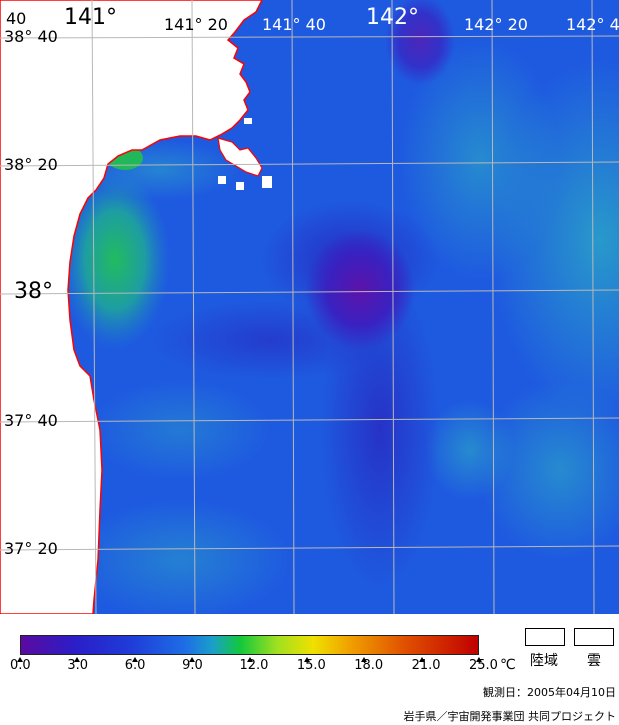 Image resolution: width=619 pixels, height=725 pixels. What do you see at coordinates (249, 645) in the screenshot?
I see `color-scale-bar` at bounding box center [249, 645].